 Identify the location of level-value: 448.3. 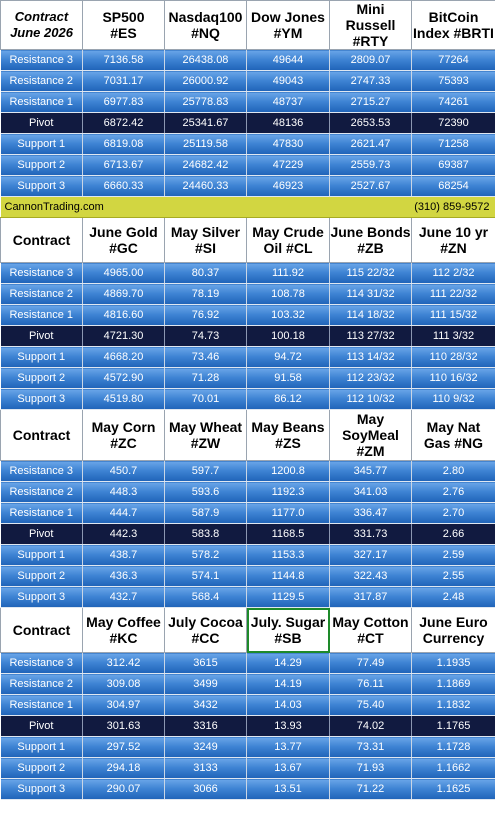
(123, 492).